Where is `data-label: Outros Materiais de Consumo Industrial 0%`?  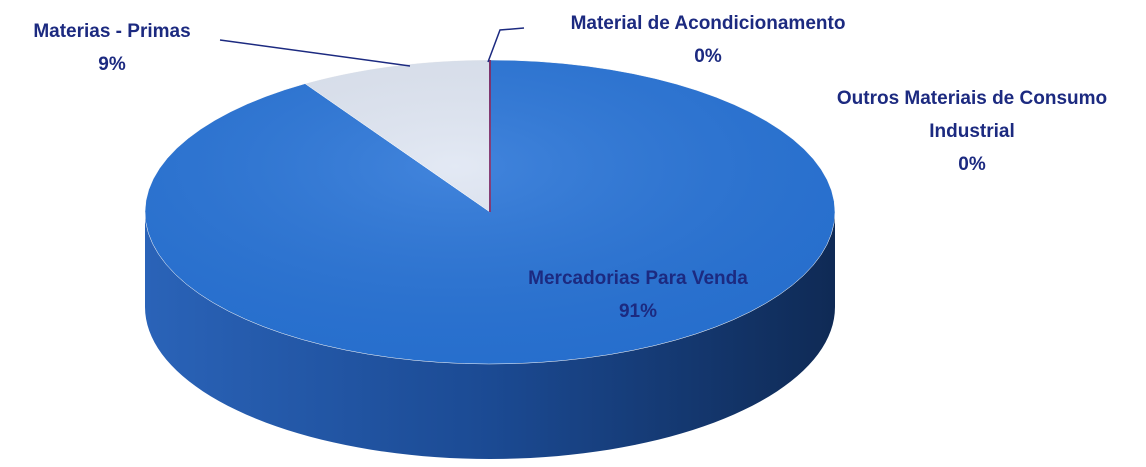 data-label: Outros Materiais de Consumo Industrial 0% is located at coordinates (969, 131).